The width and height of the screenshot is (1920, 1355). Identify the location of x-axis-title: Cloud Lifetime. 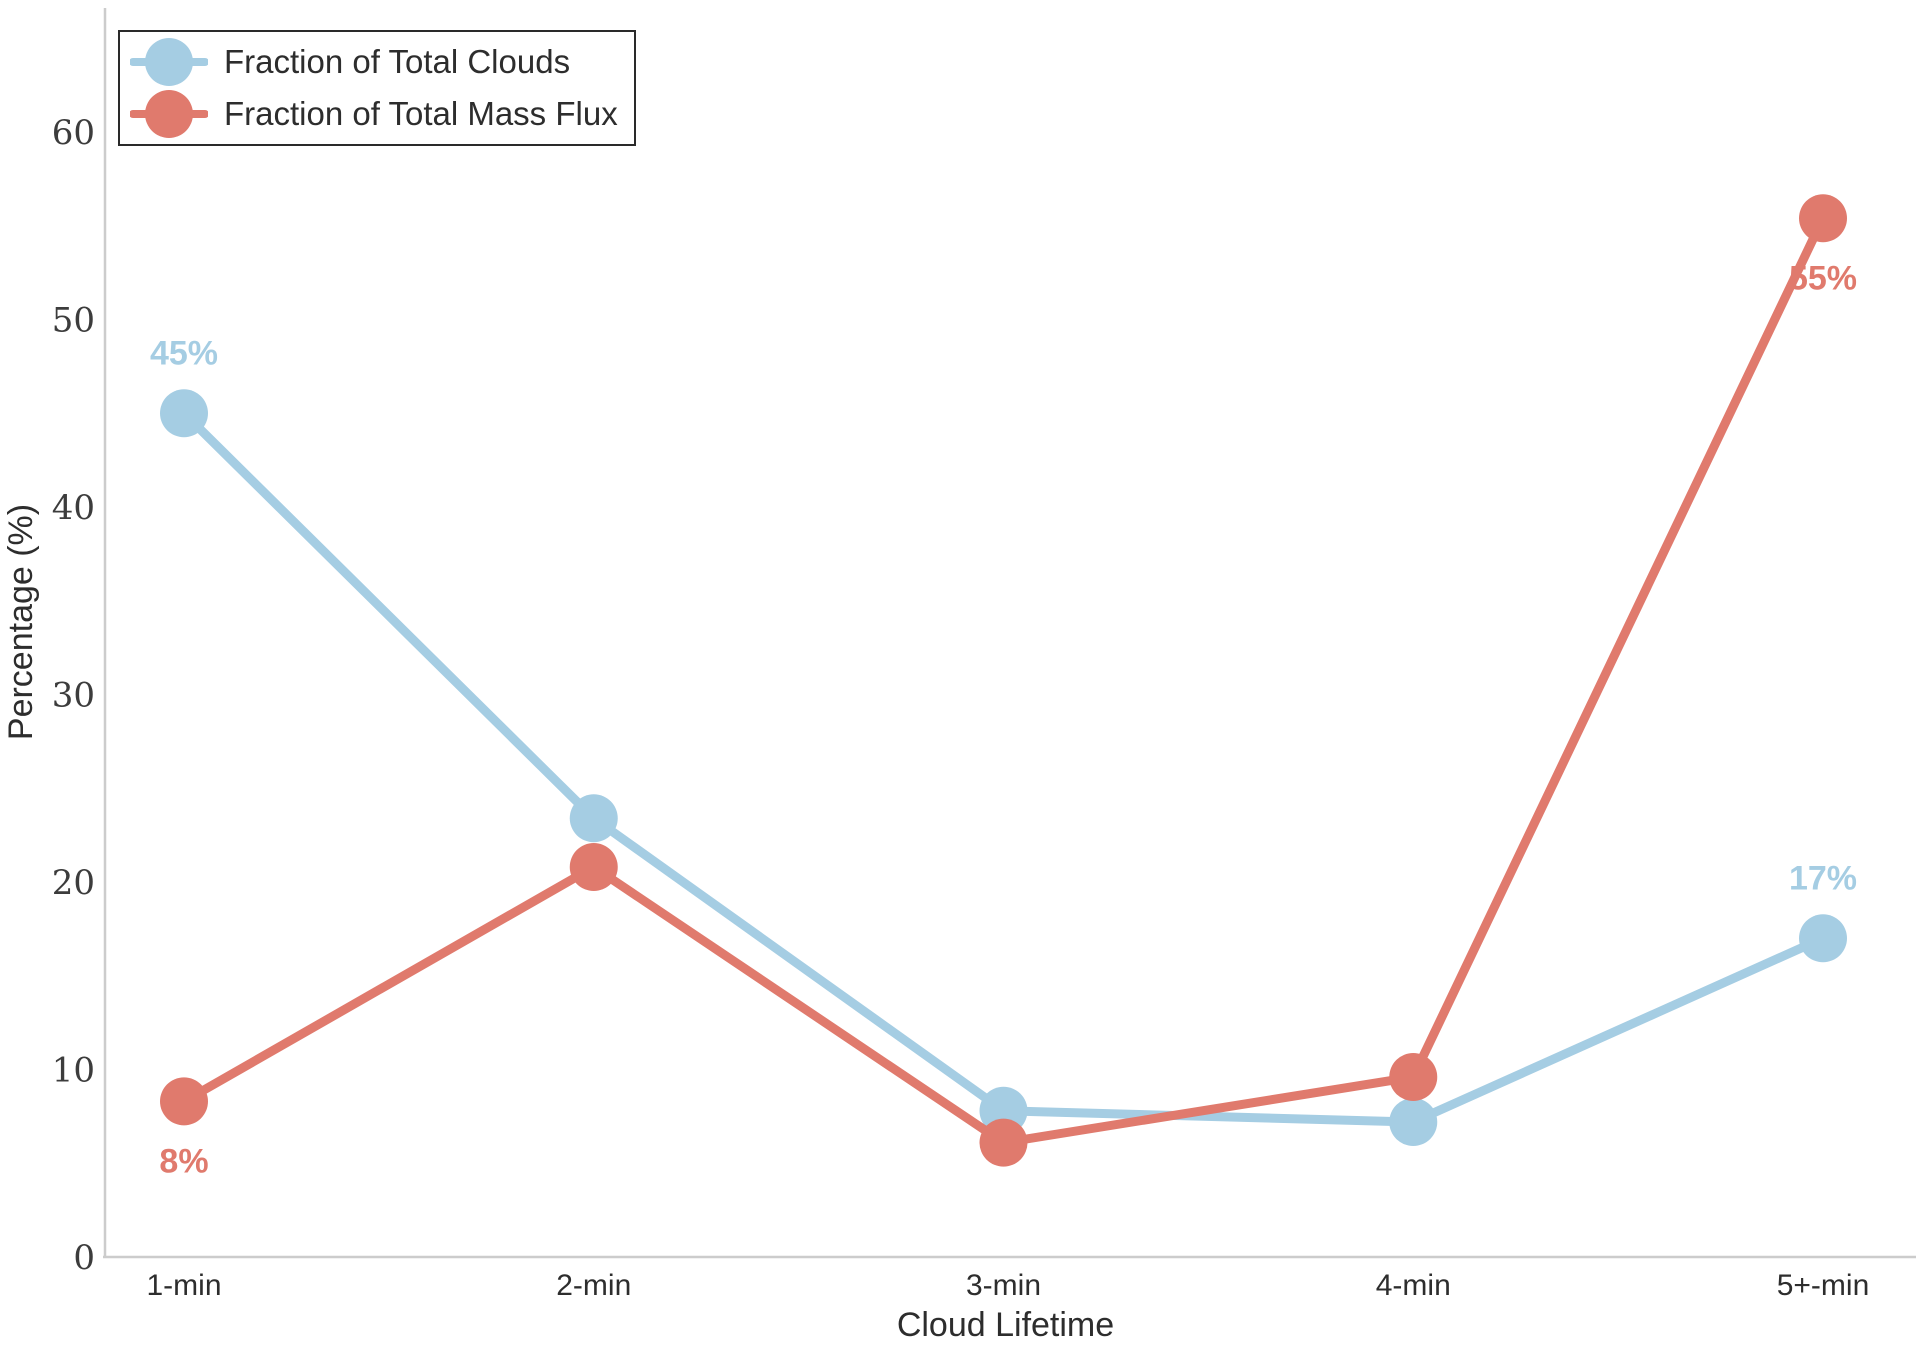
(1005, 1325).